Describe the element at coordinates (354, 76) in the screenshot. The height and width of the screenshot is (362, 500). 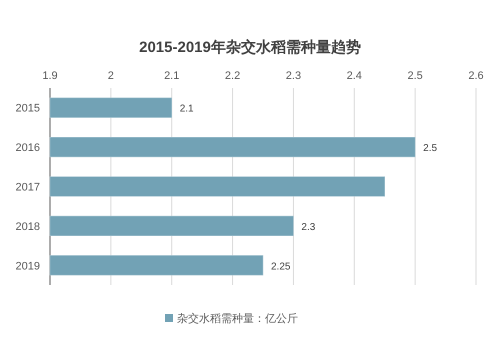
I see `x-tick-label: 2.4` at that location.